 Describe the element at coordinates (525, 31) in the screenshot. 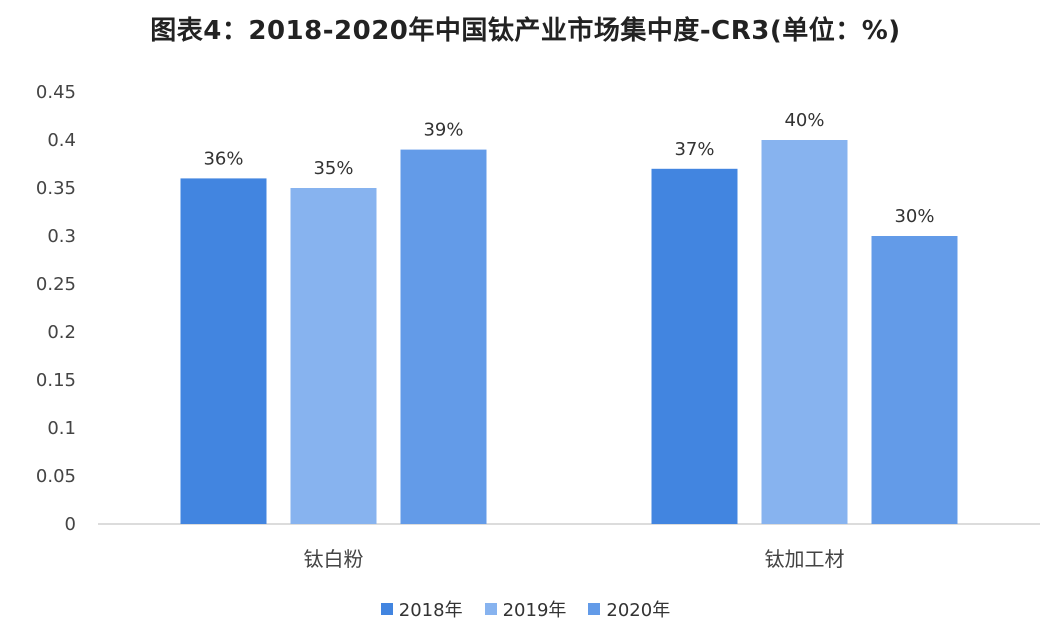

I see `chart-title: 图表4：2018-2020年中国钛产业市场集中度-CR3(单位：%)` at that location.